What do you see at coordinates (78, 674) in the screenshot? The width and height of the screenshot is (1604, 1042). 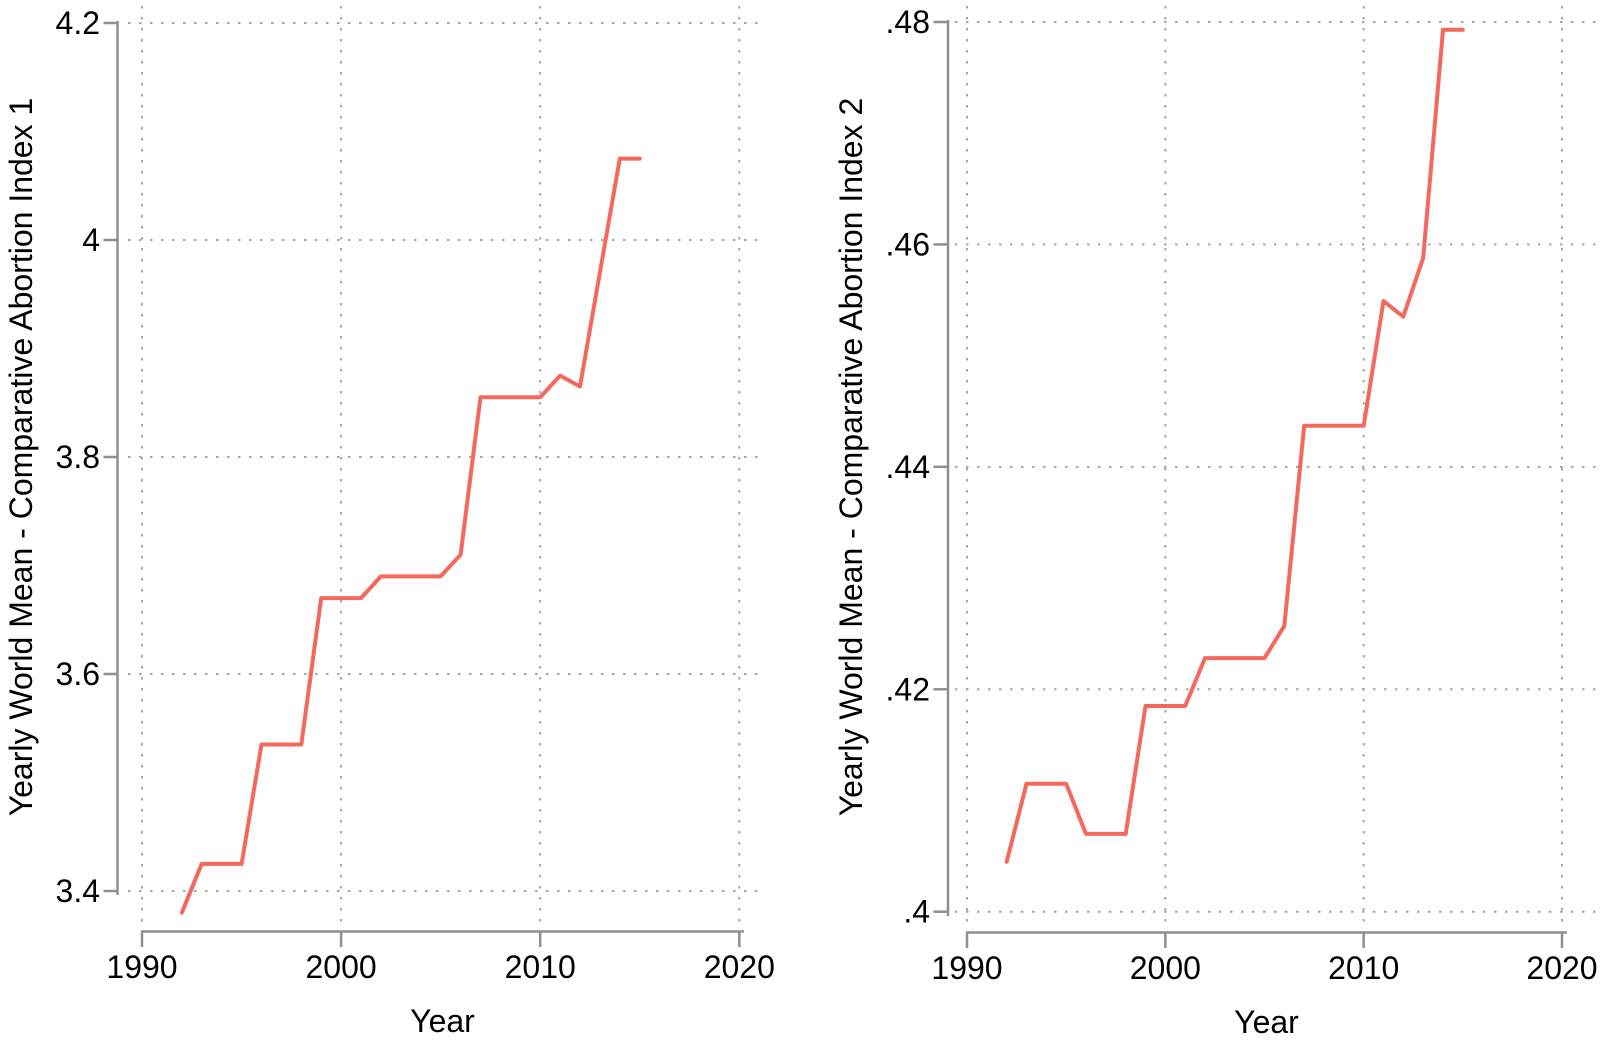 I see `y-tick-label: 3.6` at bounding box center [78, 674].